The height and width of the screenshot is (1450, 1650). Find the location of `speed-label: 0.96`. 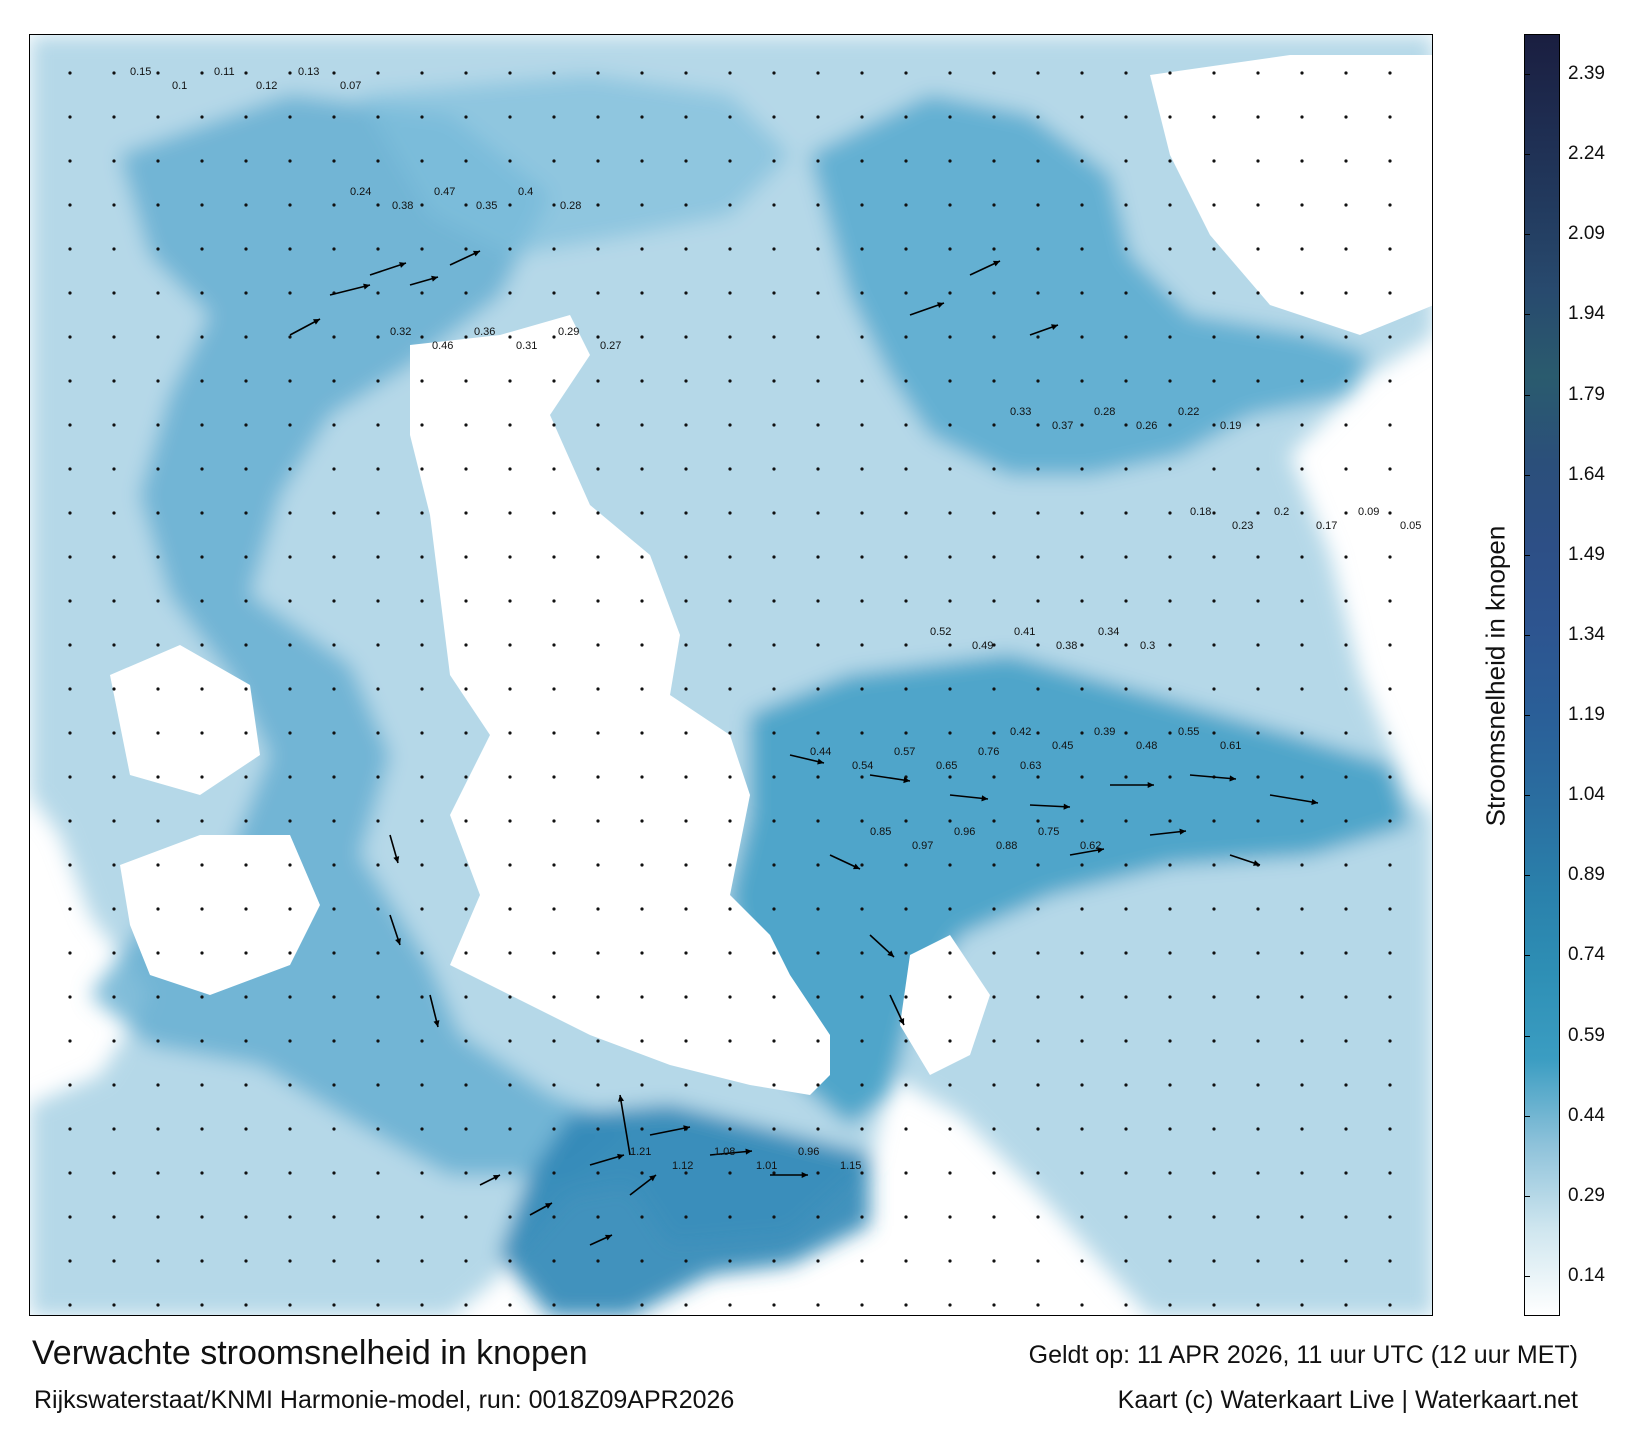

speed-label: 0.96 is located at coordinates (964, 832).